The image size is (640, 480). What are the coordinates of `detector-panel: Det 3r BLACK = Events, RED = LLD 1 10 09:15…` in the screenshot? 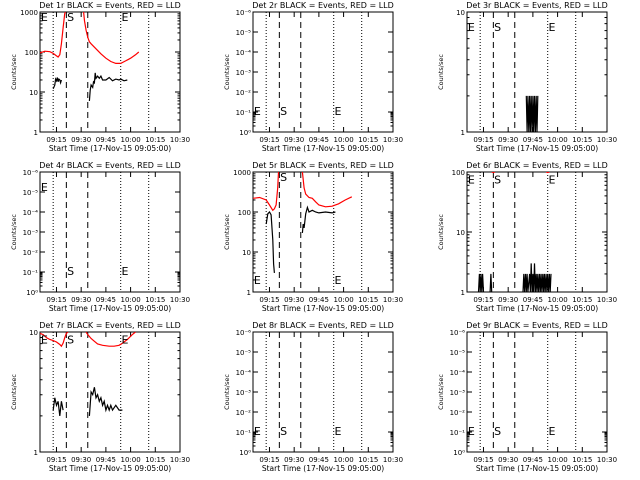 It's located at (527, 77).